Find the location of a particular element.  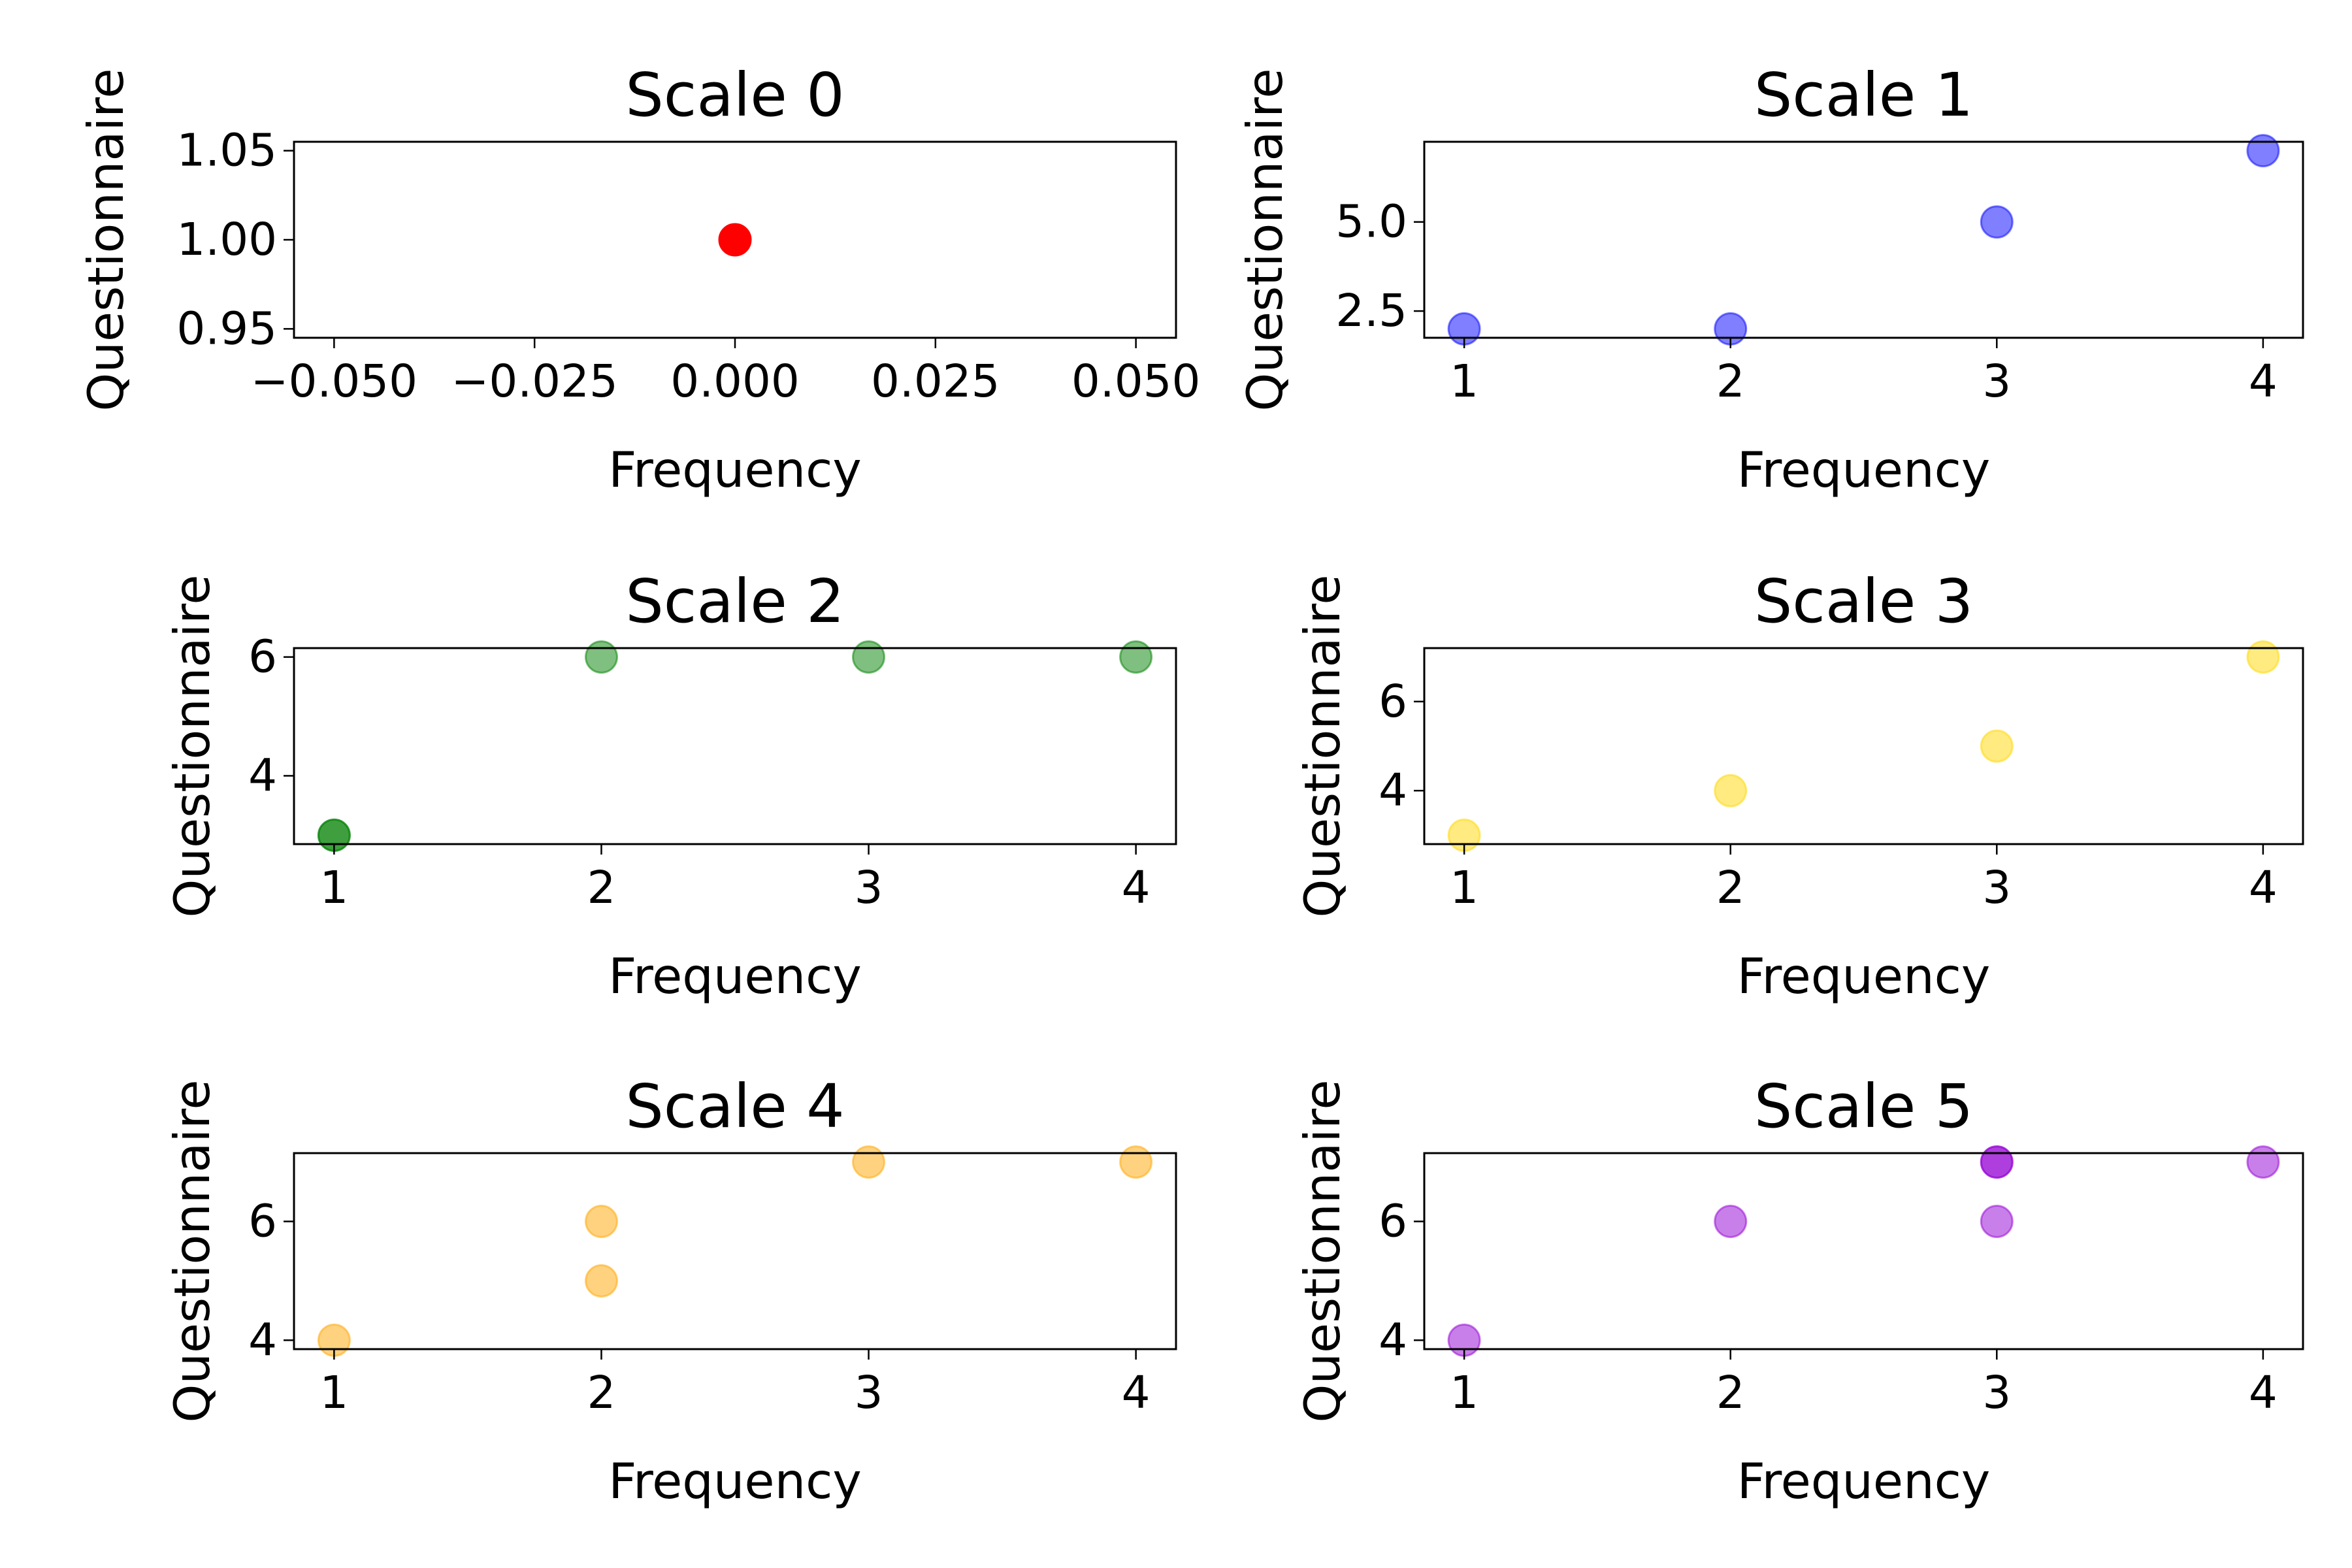

y-tick-label: 2.5 is located at coordinates (1371, 311).